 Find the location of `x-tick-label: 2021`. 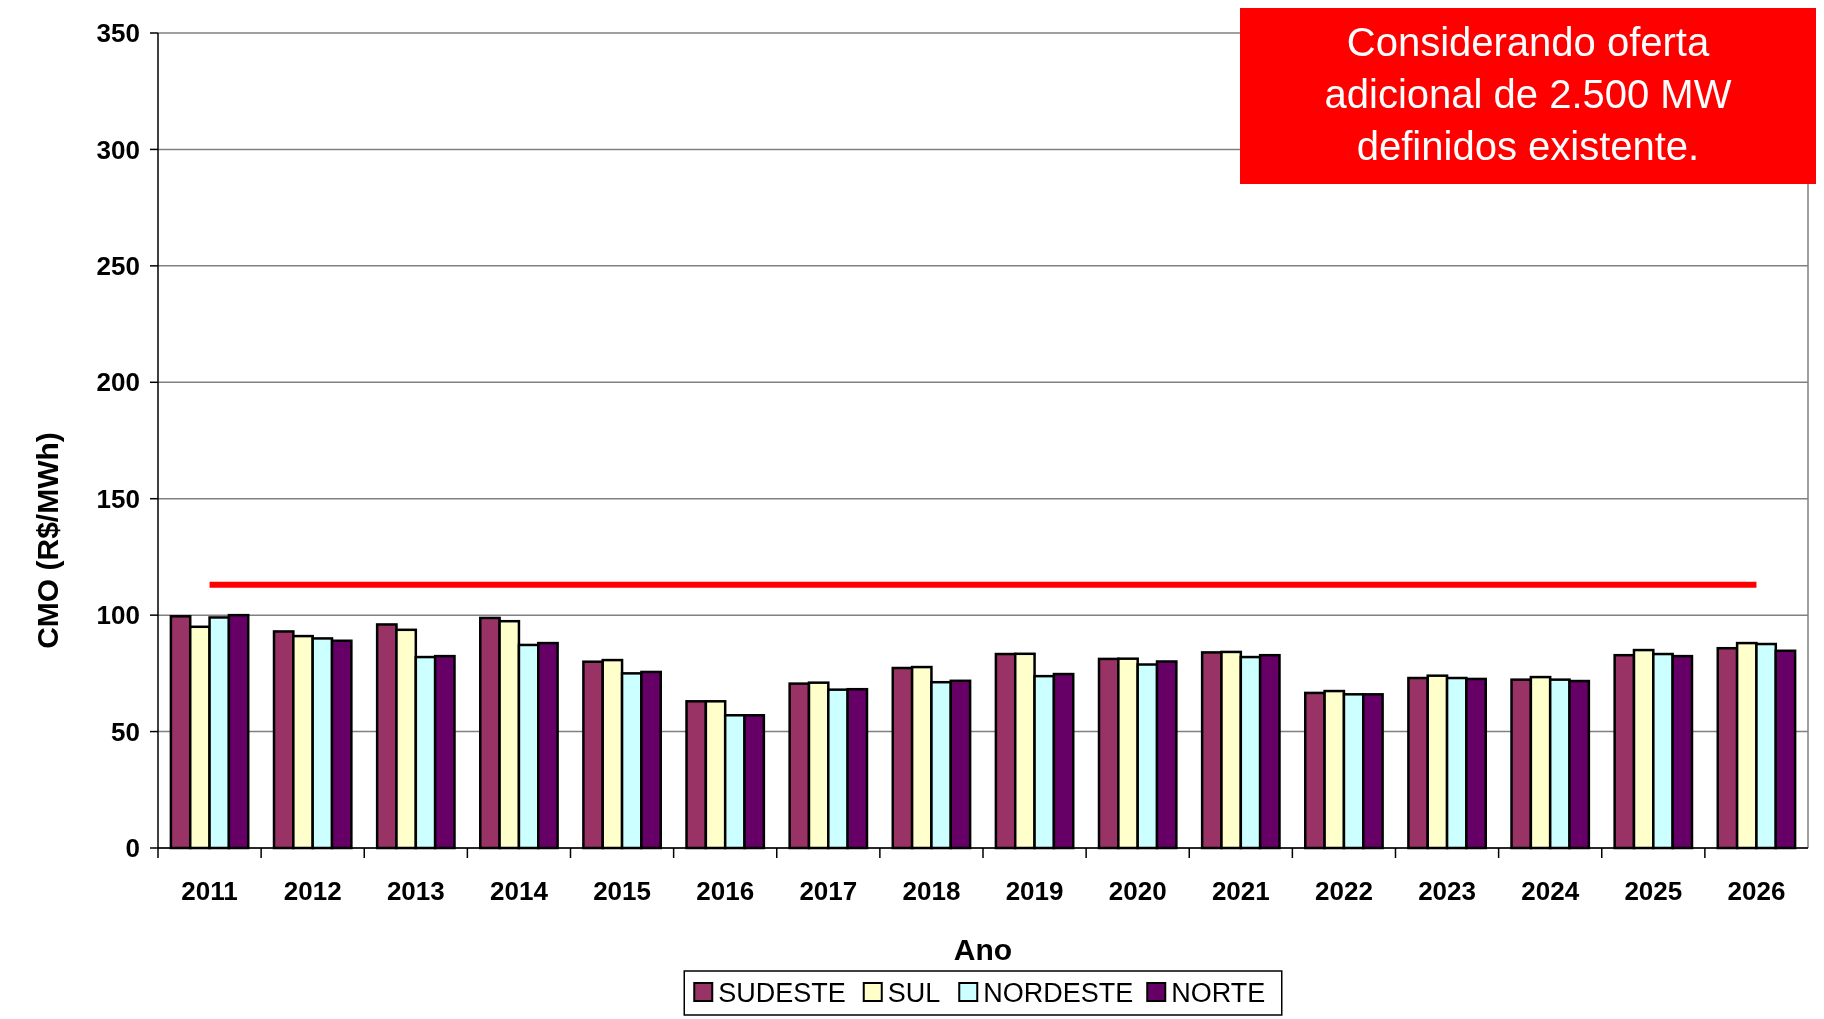

x-tick-label: 2021 is located at coordinates (1240, 891).